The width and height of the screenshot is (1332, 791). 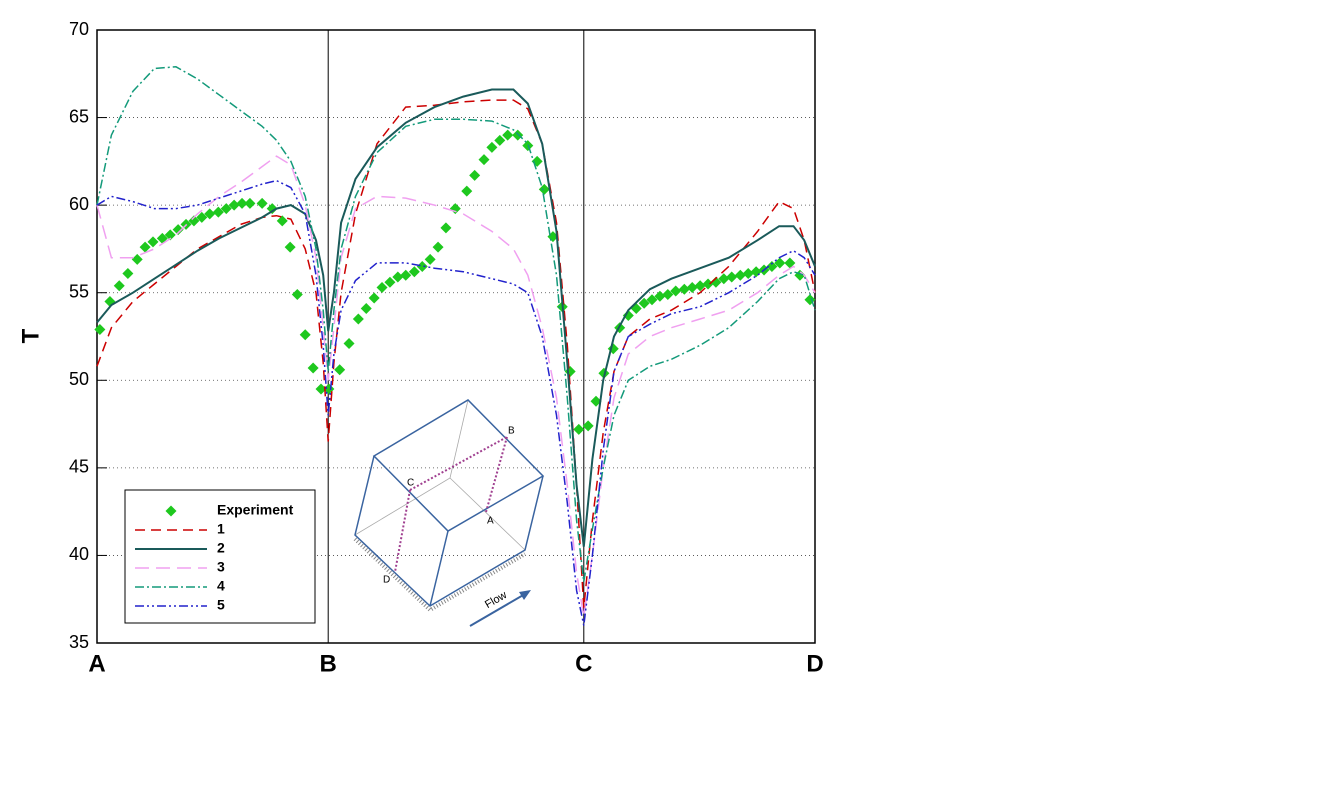 What do you see at coordinates (410, 483) in the screenshot?
I see `inset-label: C` at bounding box center [410, 483].